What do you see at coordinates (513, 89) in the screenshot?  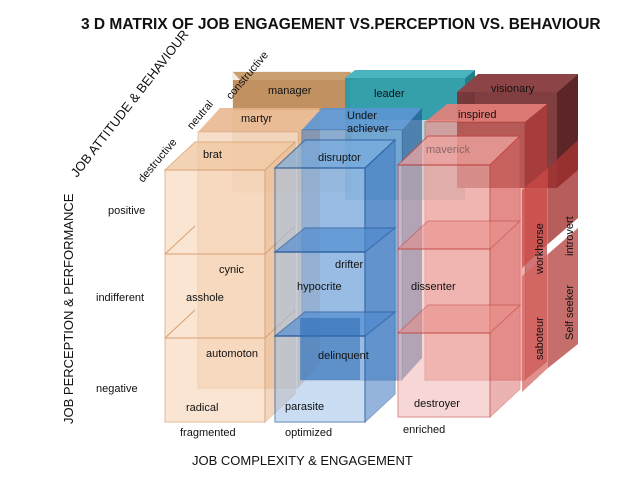 I see `cell-visionary: visionary` at bounding box center [513, 89].